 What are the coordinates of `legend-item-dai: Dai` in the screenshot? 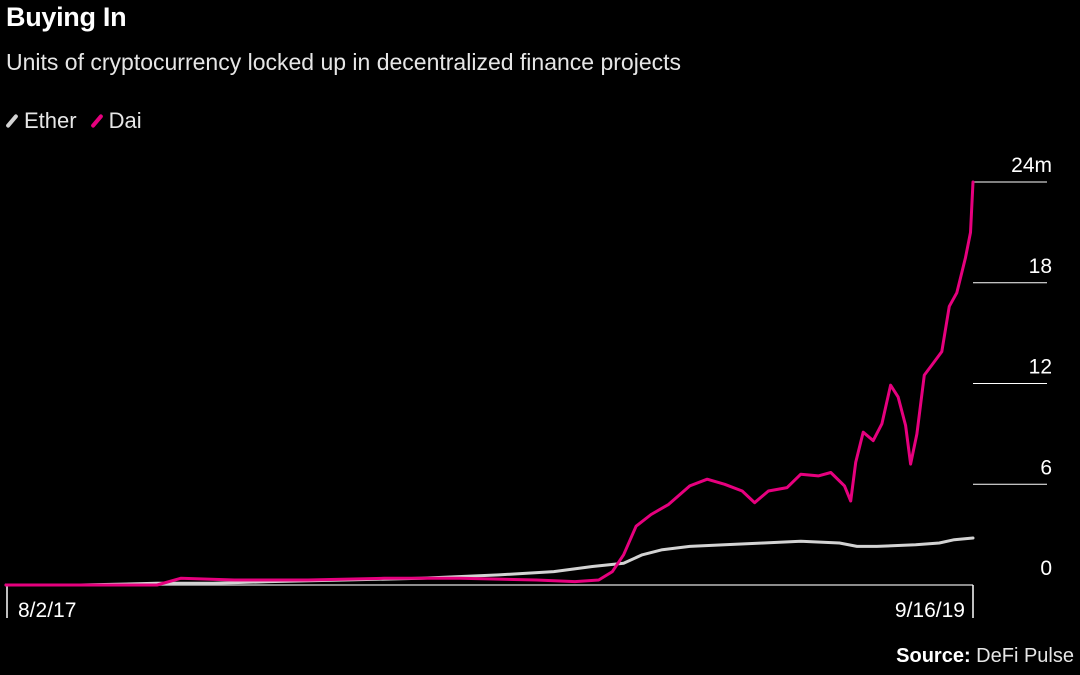 It's located at (115, 121).